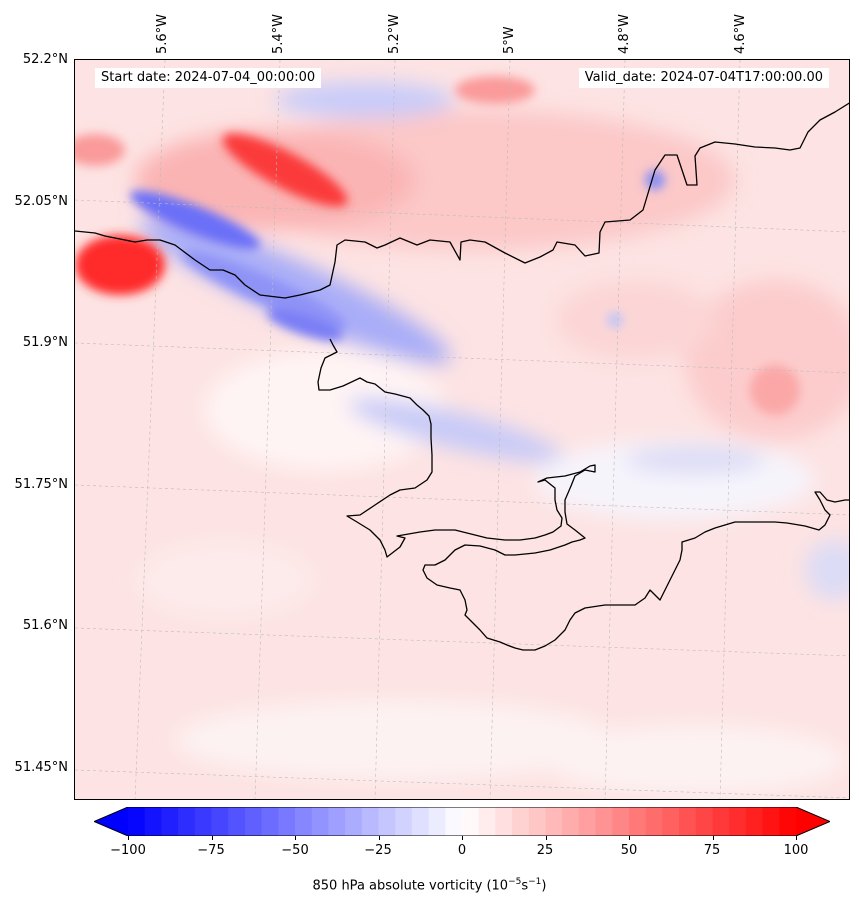  I want to click on colorbar-label-unit: s, so click(525, 886).